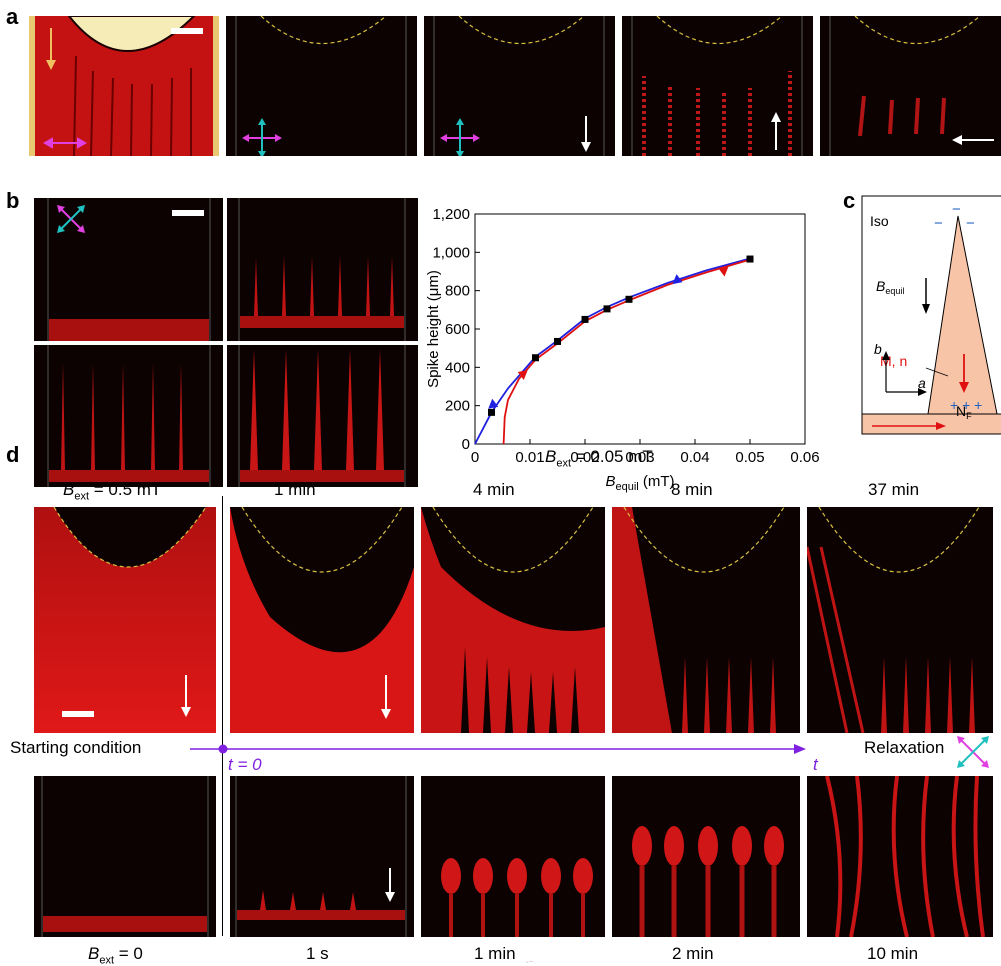  Describe the element at coordinates (433, 329) in the screenshot. I see `y-axis-label: Spike height (μm)` at that location.